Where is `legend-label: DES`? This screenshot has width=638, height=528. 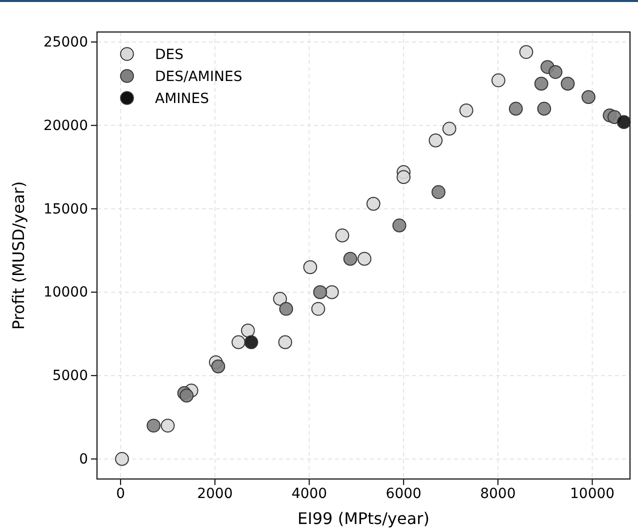 legend-label: DES is located at coordinates (169, 55).